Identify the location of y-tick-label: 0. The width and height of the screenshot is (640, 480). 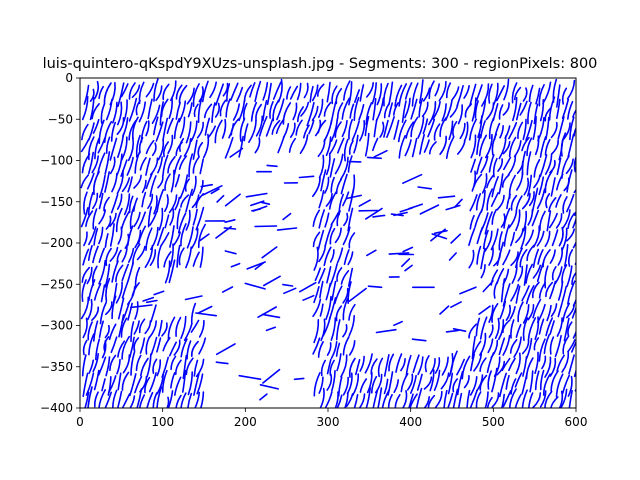
(69, 78).